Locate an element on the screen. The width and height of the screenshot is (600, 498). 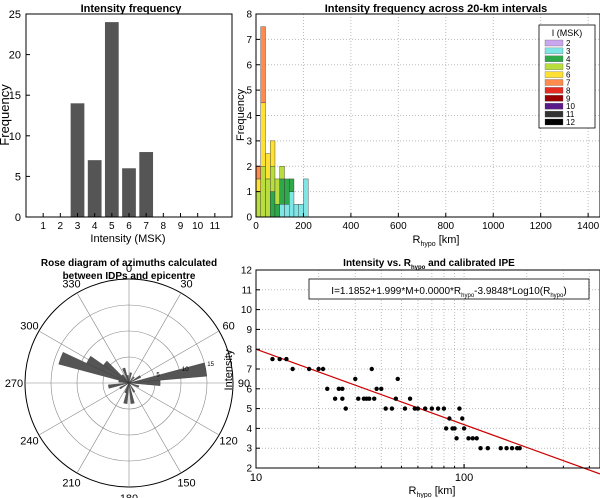
p2-ytick-label: 8 is located at coordinates (249, 15).